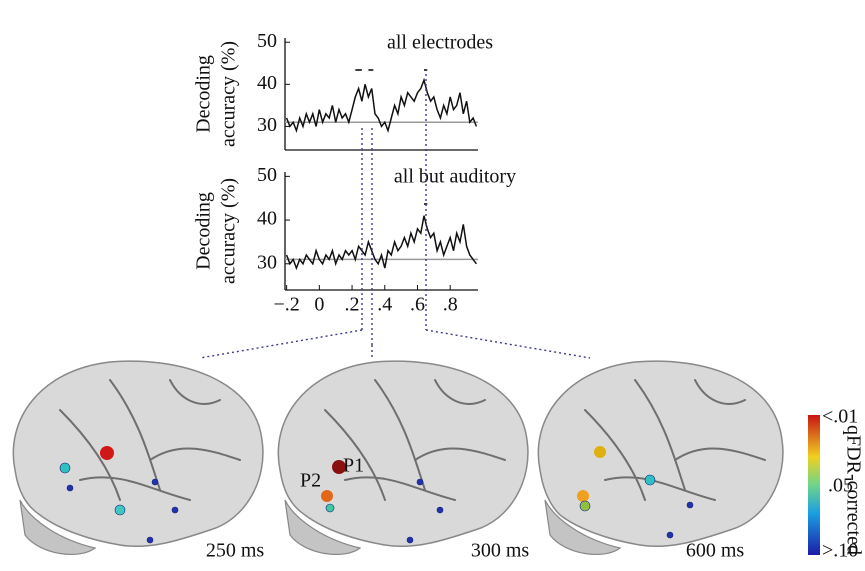 The image size is (865, 571). I want to click on x-tick-label: .2, so click(352, 305).